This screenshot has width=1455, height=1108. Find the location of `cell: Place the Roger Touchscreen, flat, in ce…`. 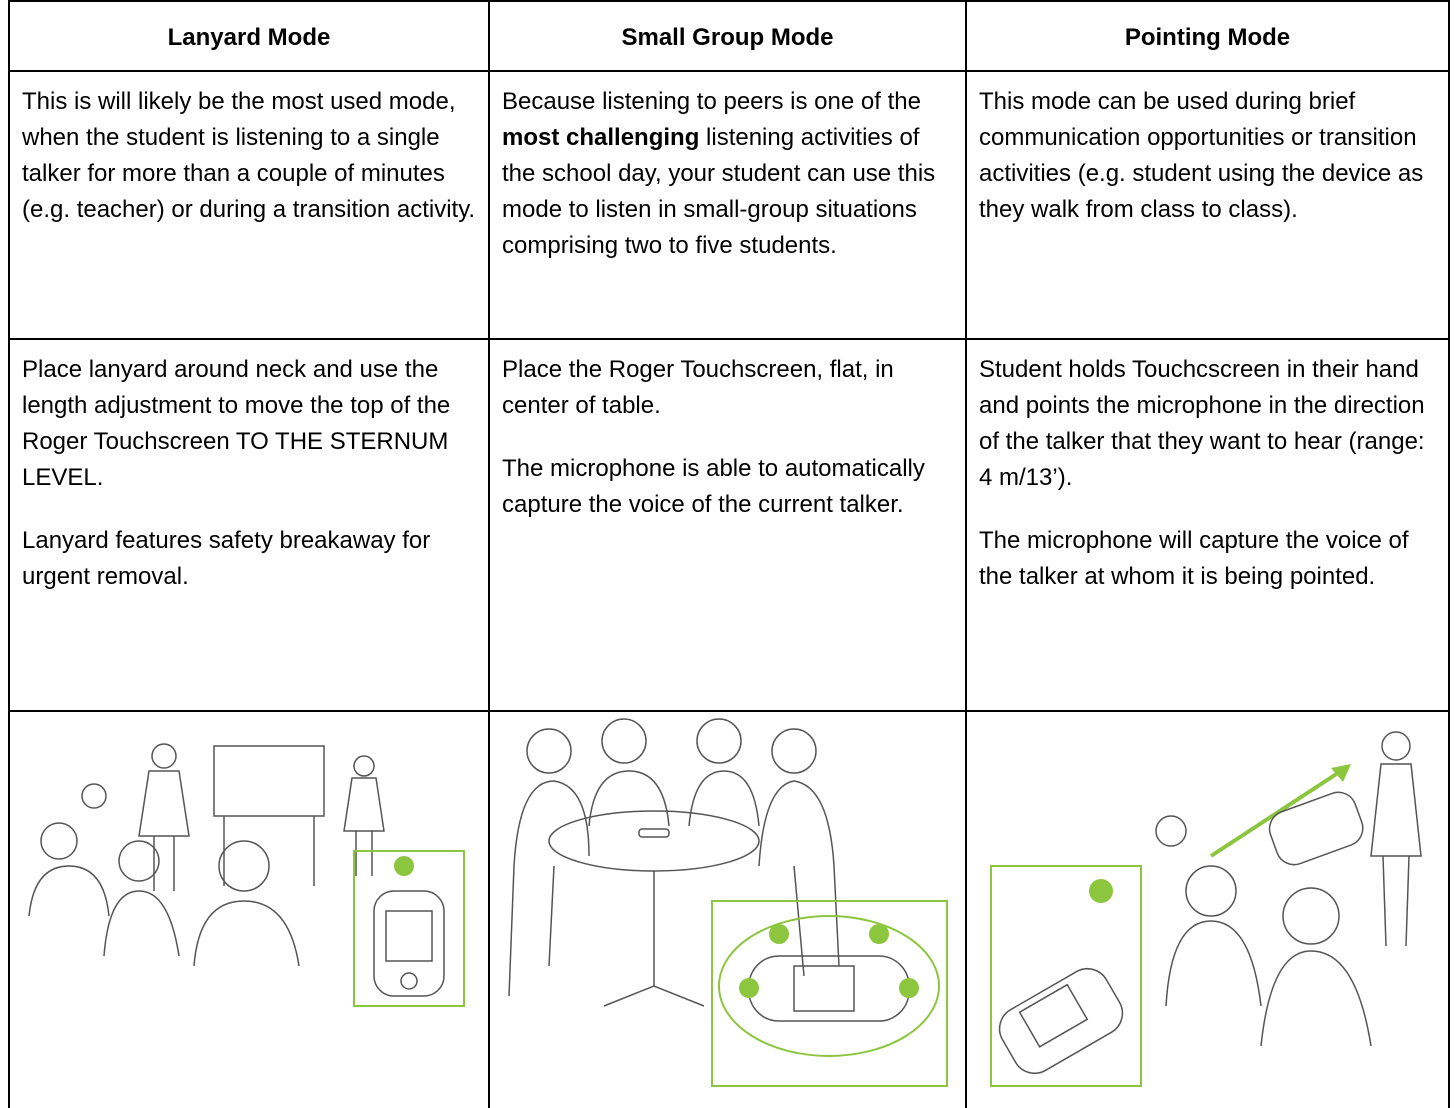

cell: Place the Roger Touchscreen, flat, in ce… is located at coordinates (727, 525).